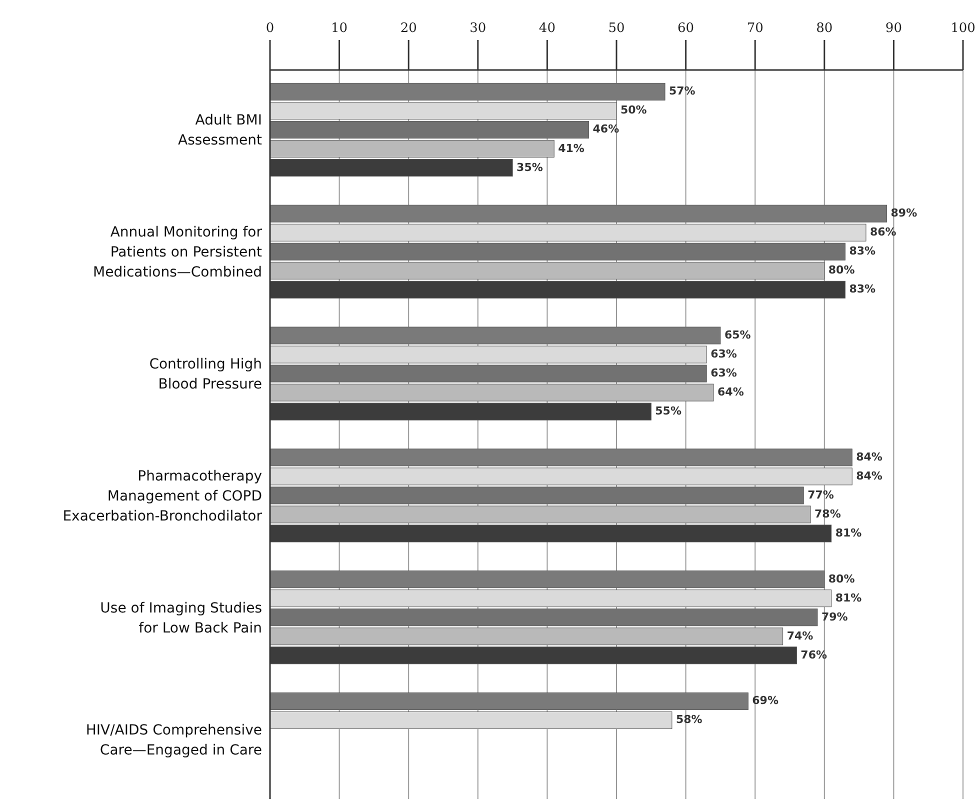 The image size is (979, 803). I want to click on y-tick-label: Annual Monitoring for Patients on Persistent Medications—Combined, so click(178, 252).